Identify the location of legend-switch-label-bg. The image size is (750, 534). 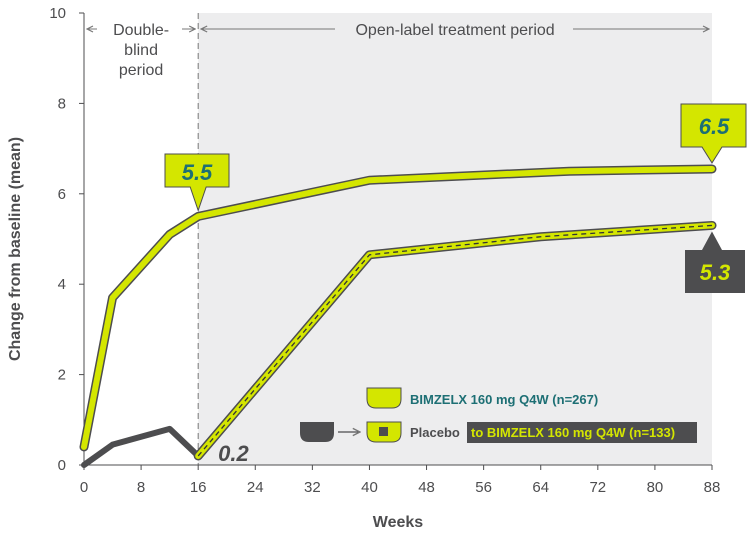
(582, 432).